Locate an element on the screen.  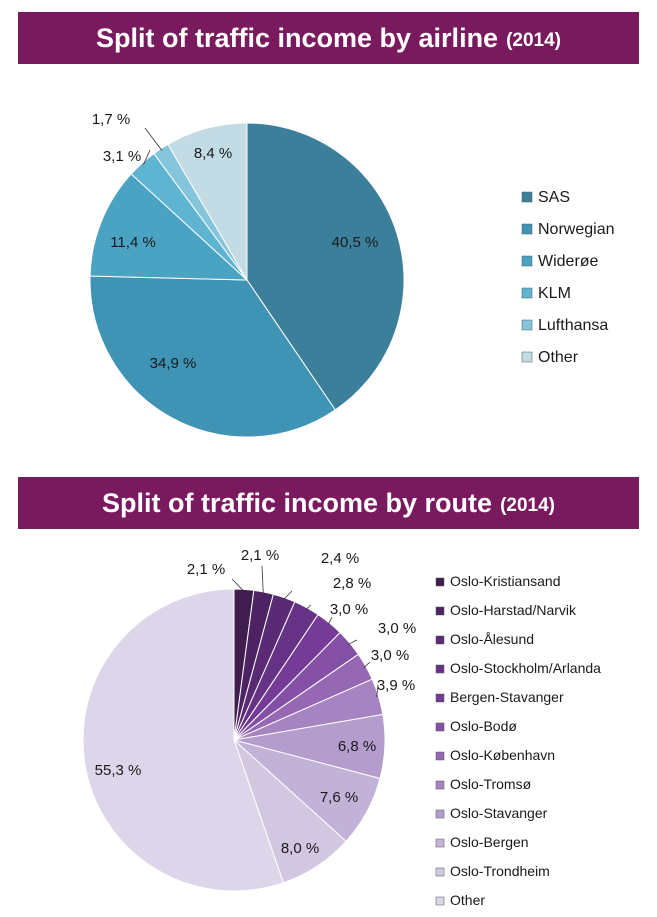
legend-entry-10: Oslo-Trondheim is located at coordinates (500, 871).